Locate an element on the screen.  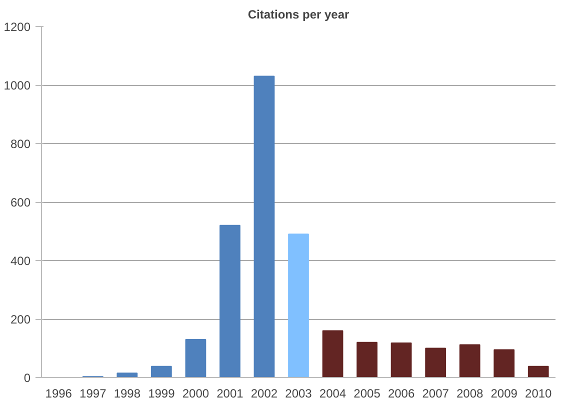
x-tick-label: 1997 is located at coordinates (93, 393).